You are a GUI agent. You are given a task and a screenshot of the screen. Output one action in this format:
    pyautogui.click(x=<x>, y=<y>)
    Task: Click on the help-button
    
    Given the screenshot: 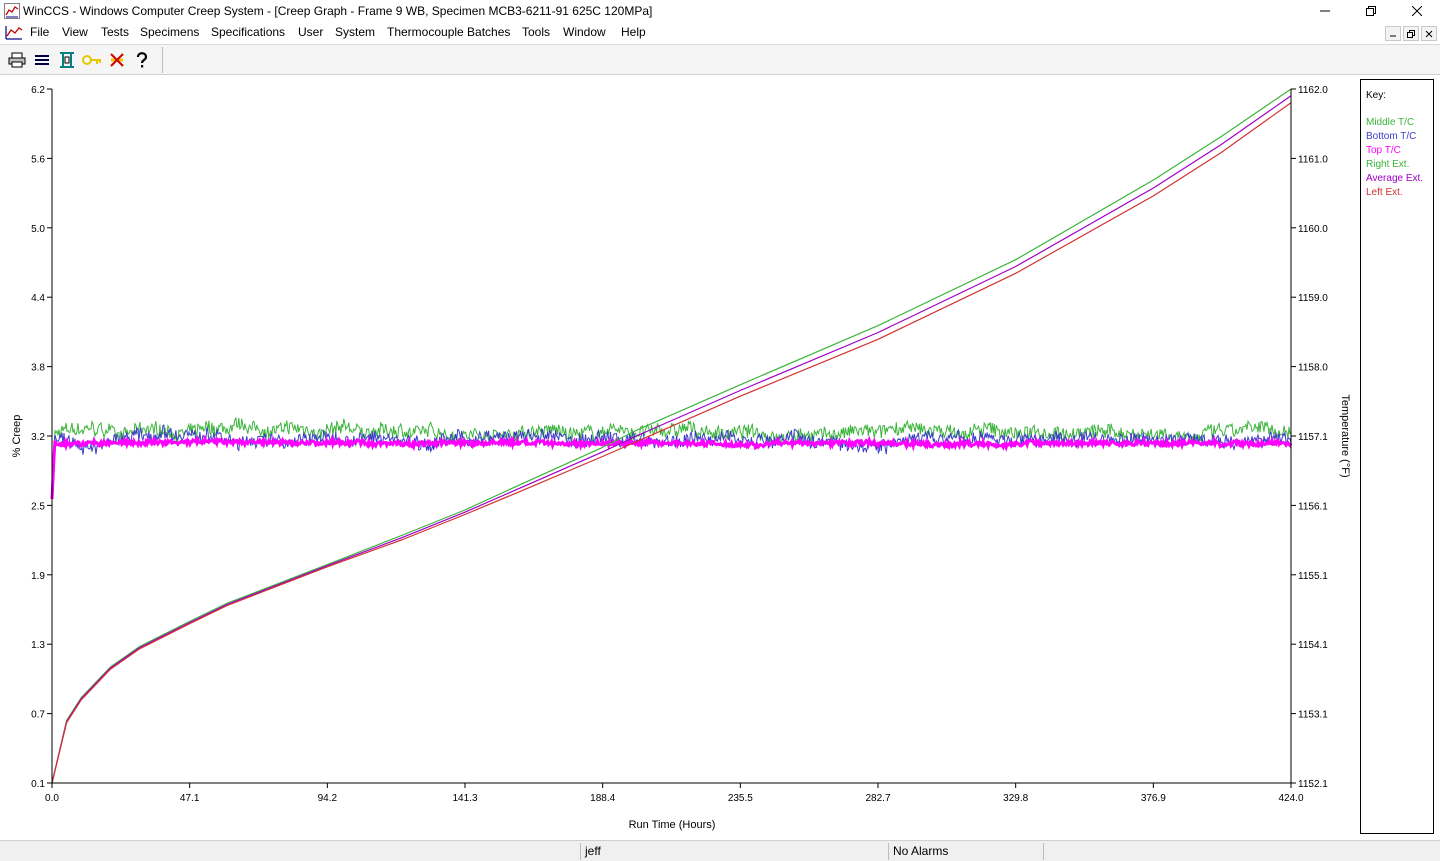 What is the action you would take?
    pyautogui.click(x=142, y=60)
    